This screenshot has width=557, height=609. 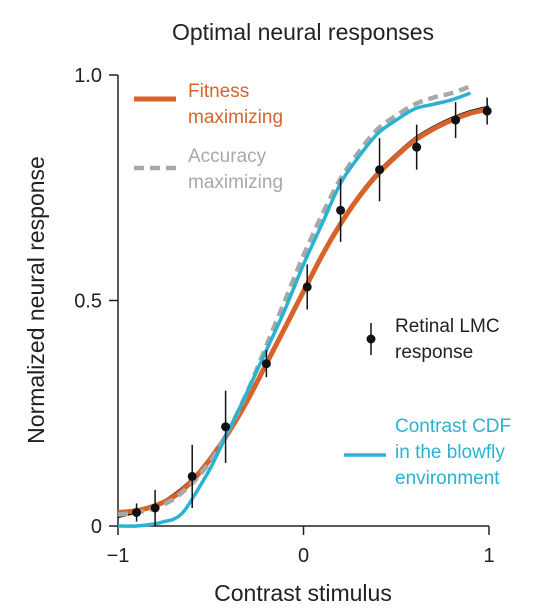 What do you see at coordinates (218, 91) in the screenshot?
I see `legend-fitness-label: Fitness` at bounding box center [218, 91].